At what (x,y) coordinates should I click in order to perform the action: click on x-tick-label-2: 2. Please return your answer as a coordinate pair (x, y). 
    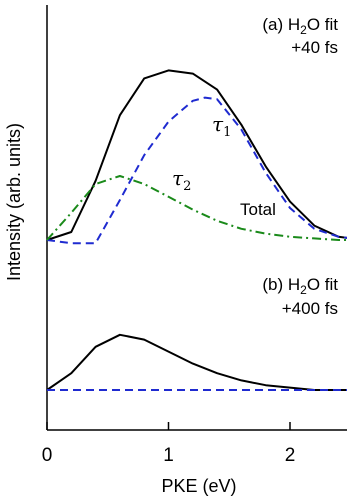
    Looking at the image, I should click on (290, 455).